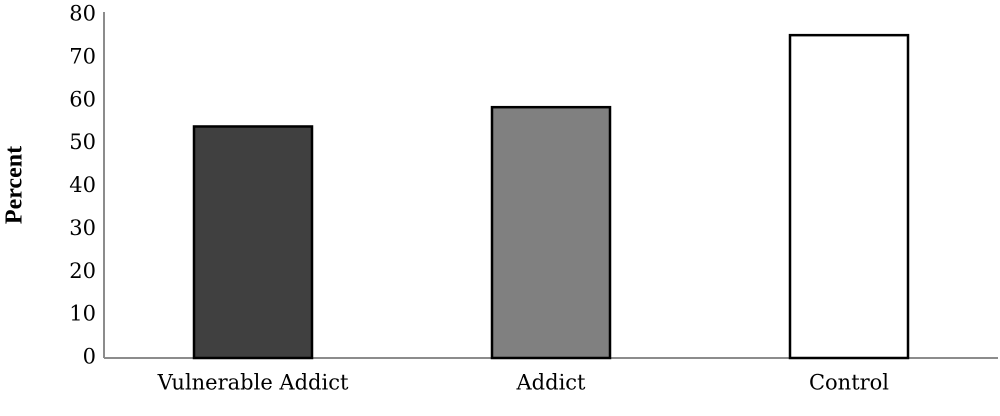 The image size is (1000, 416). What do you see at coordinates (82, 185) in the screenshot?
I see `y-tick-label: 40` at bounding box center [82, 185].